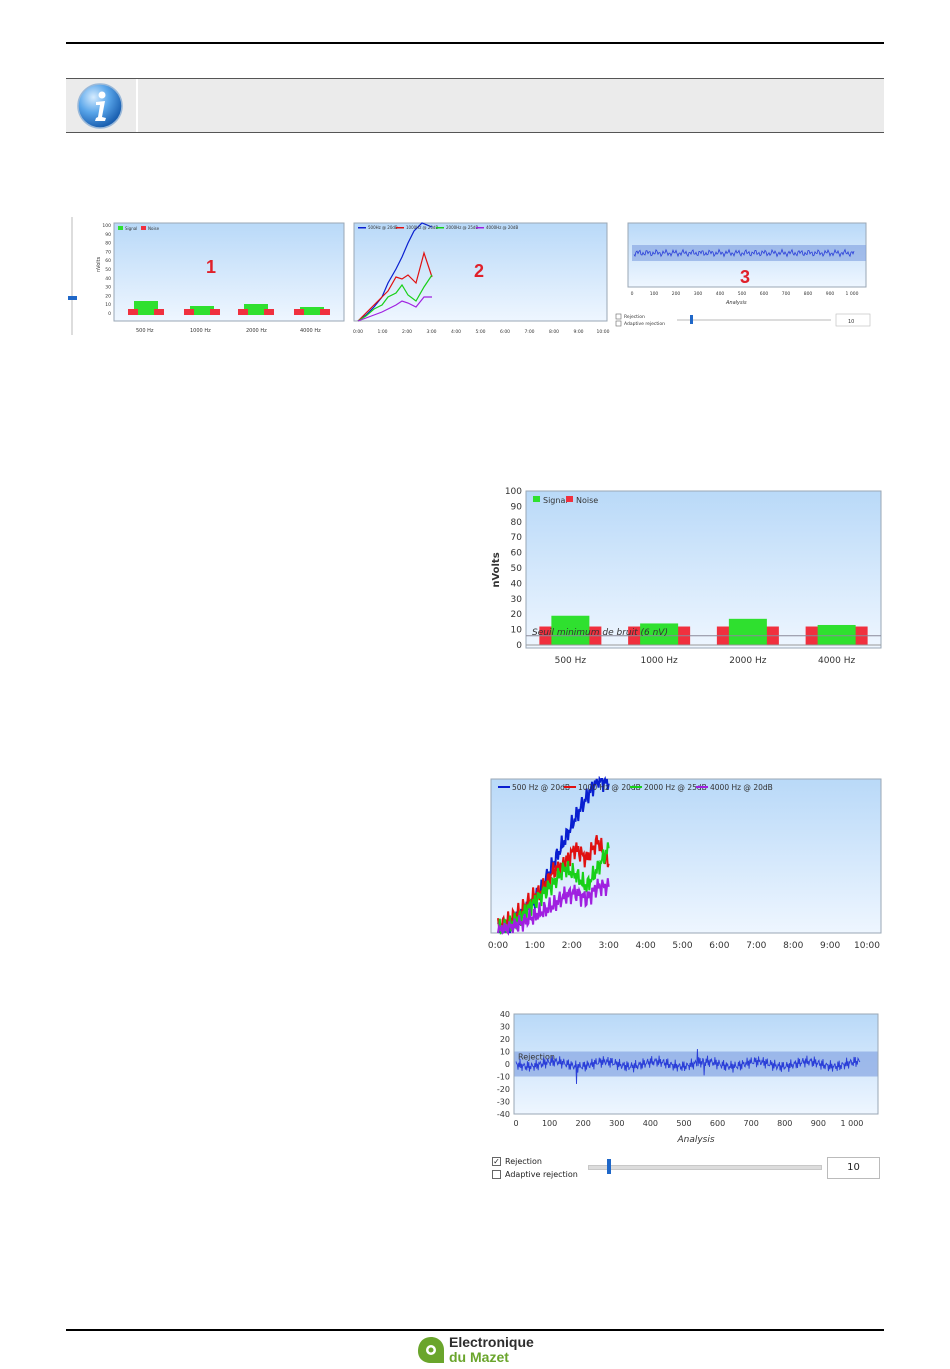 Image resolution: width=950 pixels, height=1369 pixels. I want to click on bar-y-tick-label: 10, so click(517, 631).